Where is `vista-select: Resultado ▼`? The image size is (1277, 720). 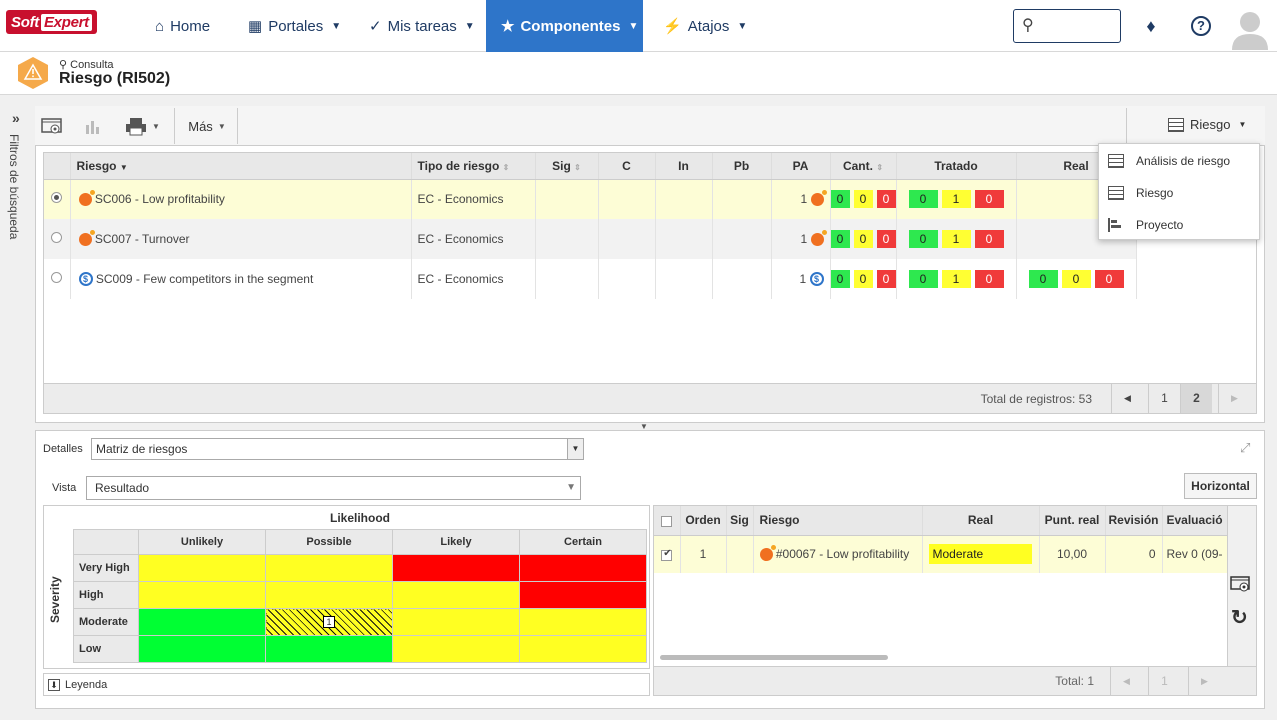 vista-select: Resultado ▼ is located at coordinates (333, 488).